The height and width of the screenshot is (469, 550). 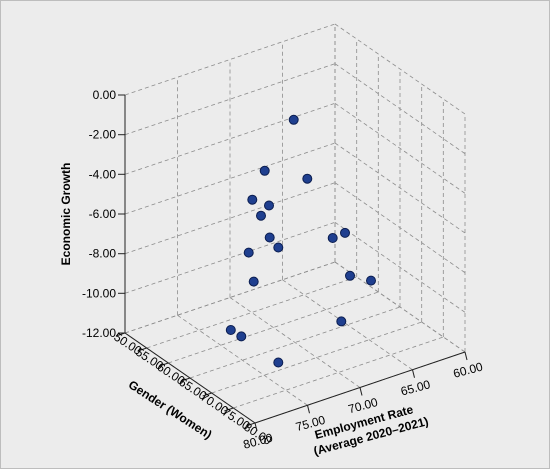 I want to click on employment-axis-tick-label: 65.00, so click(x=415, y=387).